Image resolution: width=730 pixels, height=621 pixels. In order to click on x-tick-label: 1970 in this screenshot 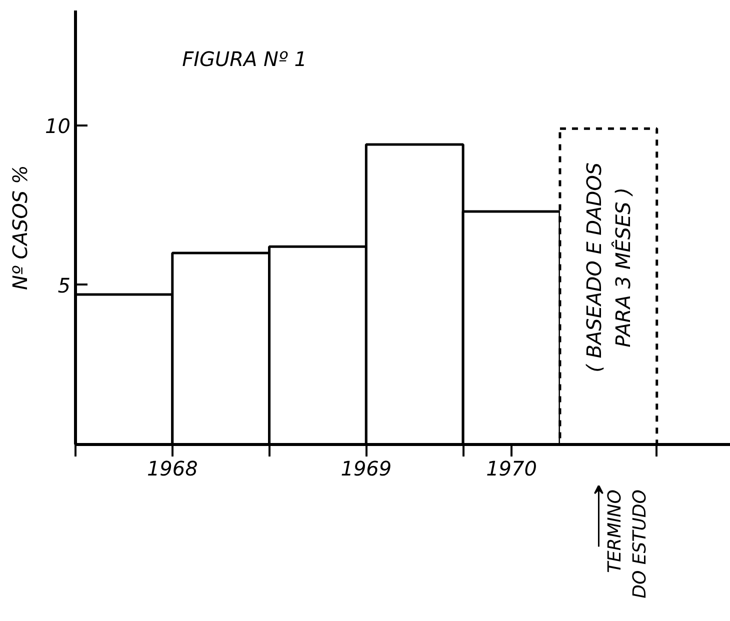, I will do `click(511, 468)`.